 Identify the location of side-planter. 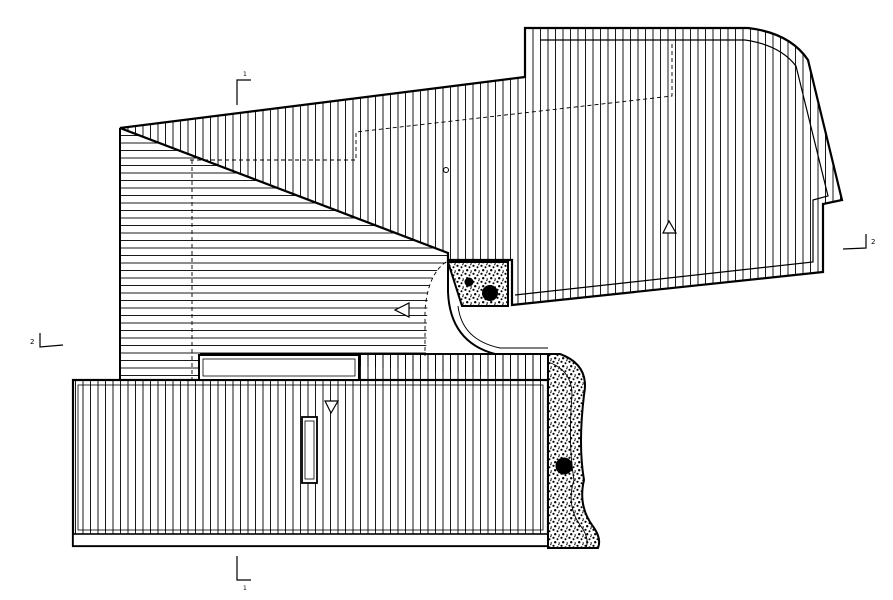
(574, 451).